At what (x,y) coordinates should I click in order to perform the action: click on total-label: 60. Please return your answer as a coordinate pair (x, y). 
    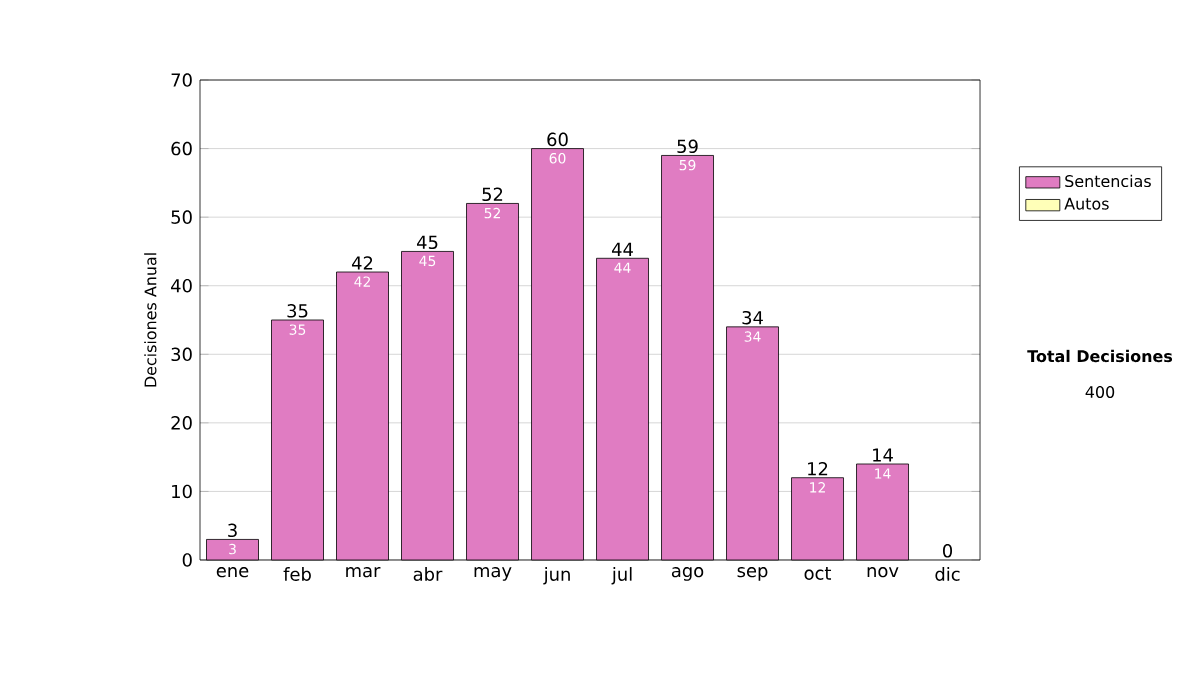
    Looking at the image, I should click on (557, 139).